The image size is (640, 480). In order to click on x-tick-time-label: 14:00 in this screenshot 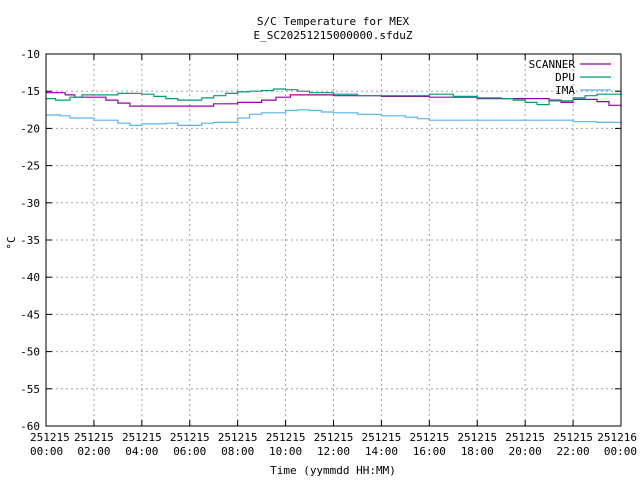, I will do `click(381, 451)`.